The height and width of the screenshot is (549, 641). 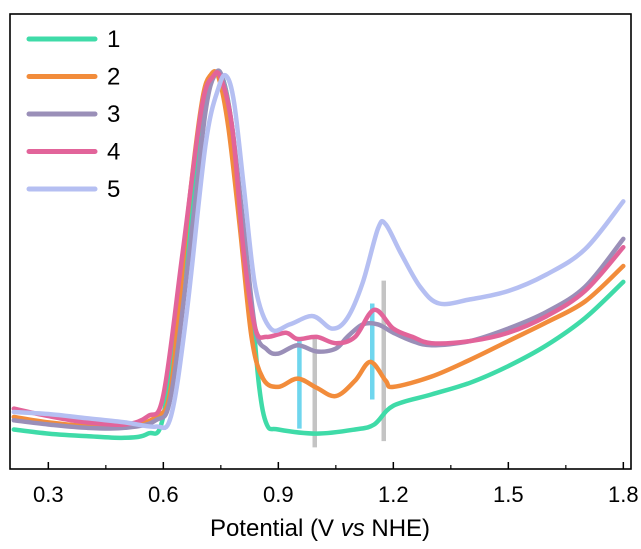 What do you see at coordinates (163, 494) in the screenshot?
I see `x-tick-label: 0.6` at bounding box center [163, 494].